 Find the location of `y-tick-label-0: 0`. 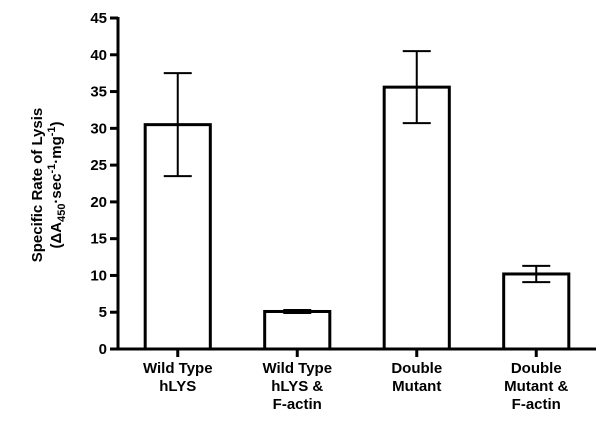

y-tick-label-0: 0 is located at coordinates (103, 349).